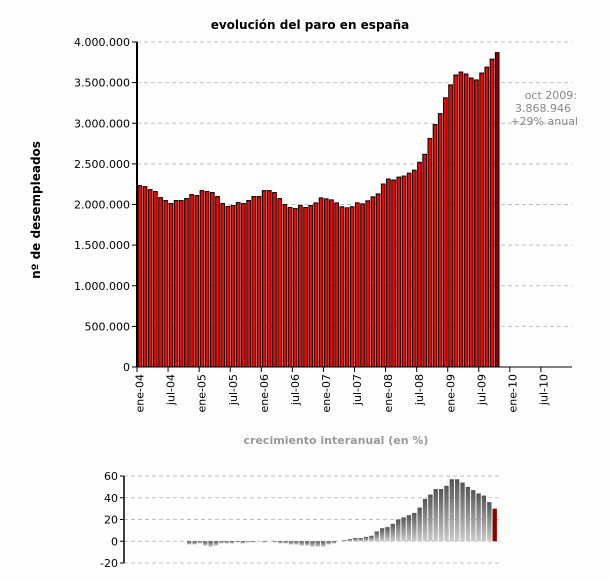  Describe the element at coordinates (544, 121) in the screenshot. I see `annotation-line-3: +29% anual` at that location.